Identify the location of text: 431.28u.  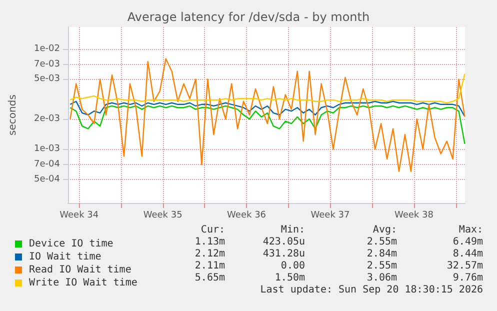
(284, 254).